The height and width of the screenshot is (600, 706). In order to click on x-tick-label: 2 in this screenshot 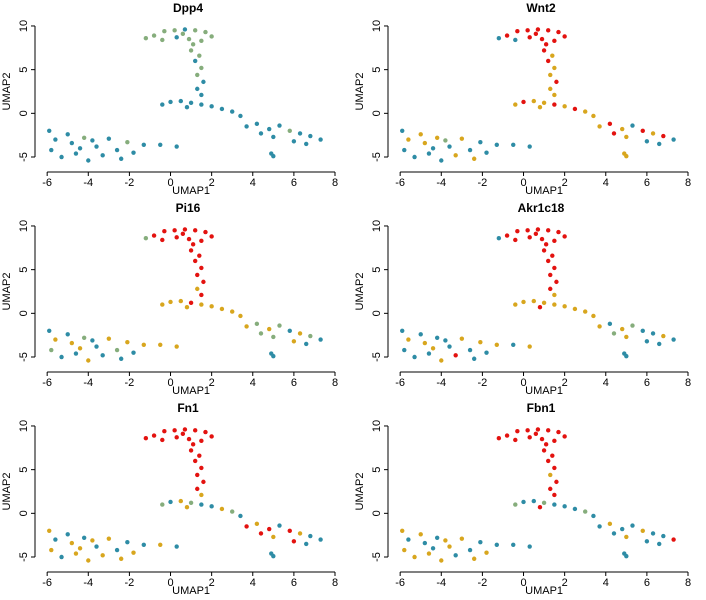, I will do `click(565, 383)`.